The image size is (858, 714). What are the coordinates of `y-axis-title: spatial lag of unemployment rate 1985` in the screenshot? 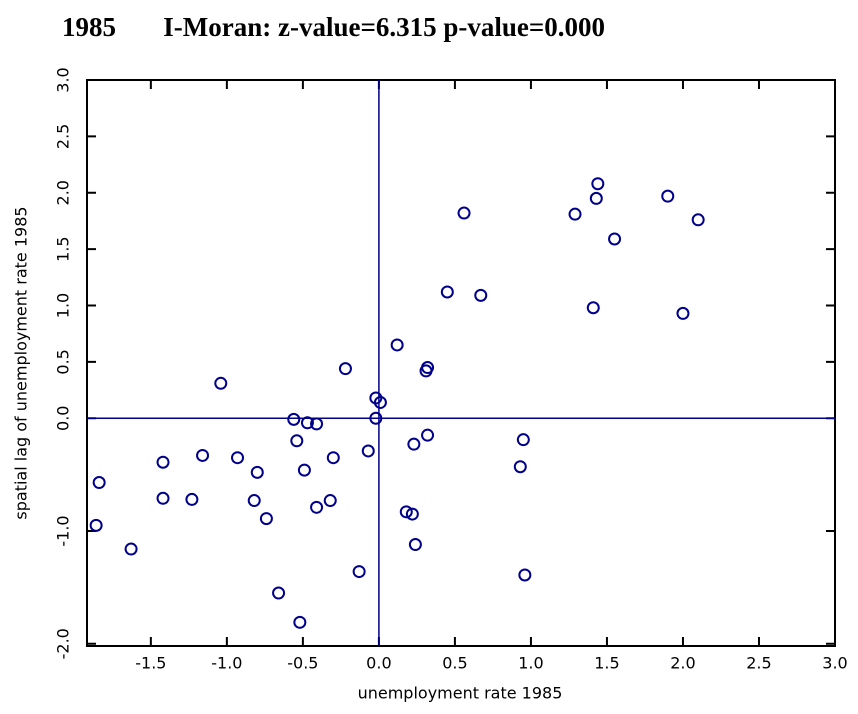 It's located at (21, 362).